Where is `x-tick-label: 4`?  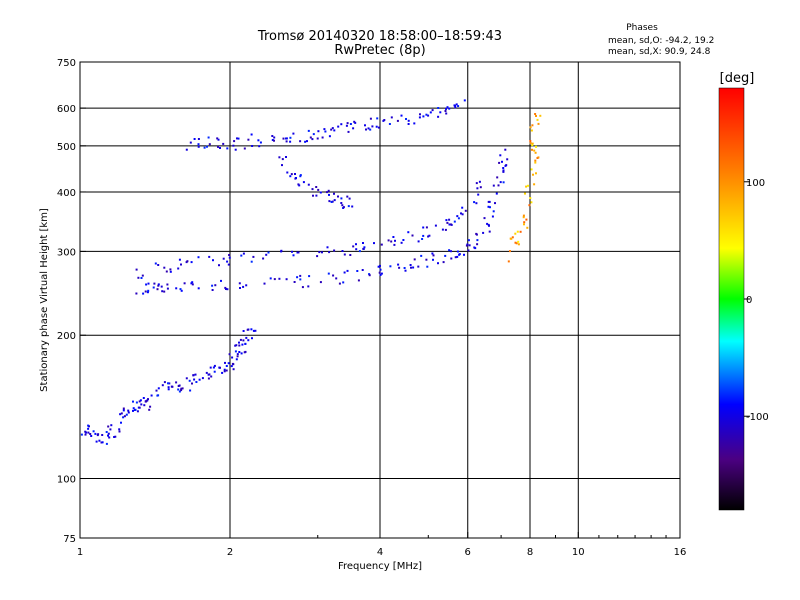
x-tick-label: 4 is located at coordinates (380, 552).